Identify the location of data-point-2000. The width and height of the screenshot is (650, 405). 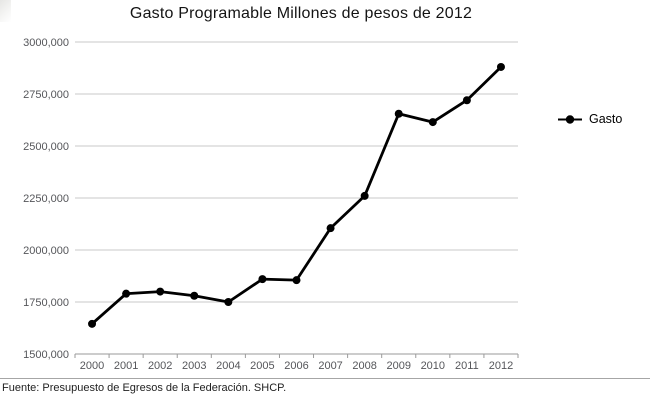
(92, 323).